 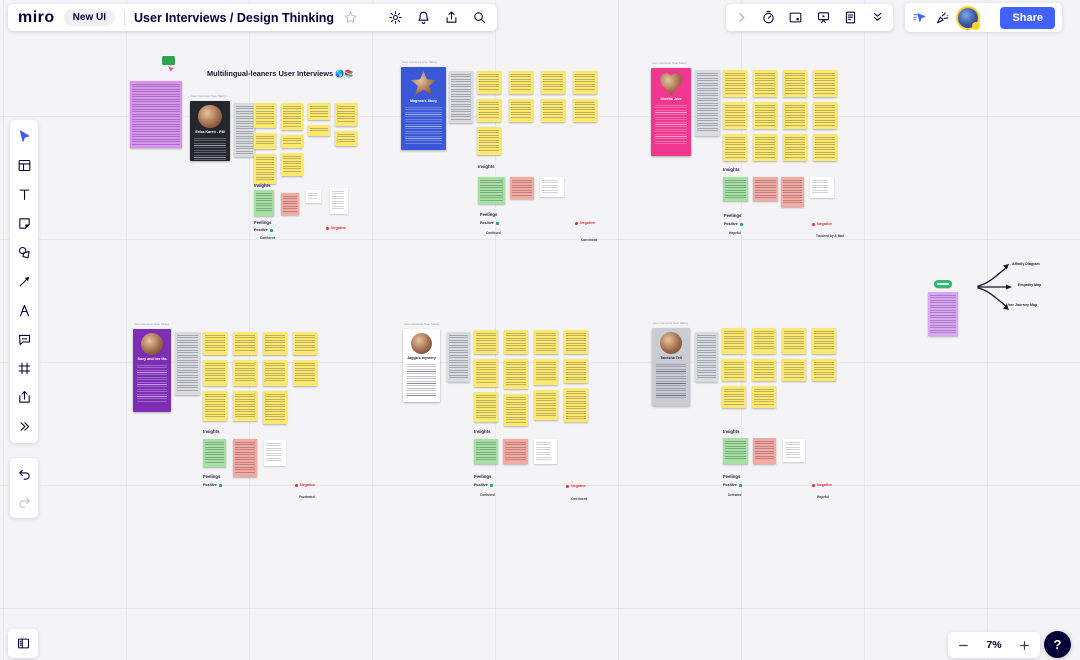 I want to click on workflow-step-label: Empathy Map, so click(x=1030, y=285).